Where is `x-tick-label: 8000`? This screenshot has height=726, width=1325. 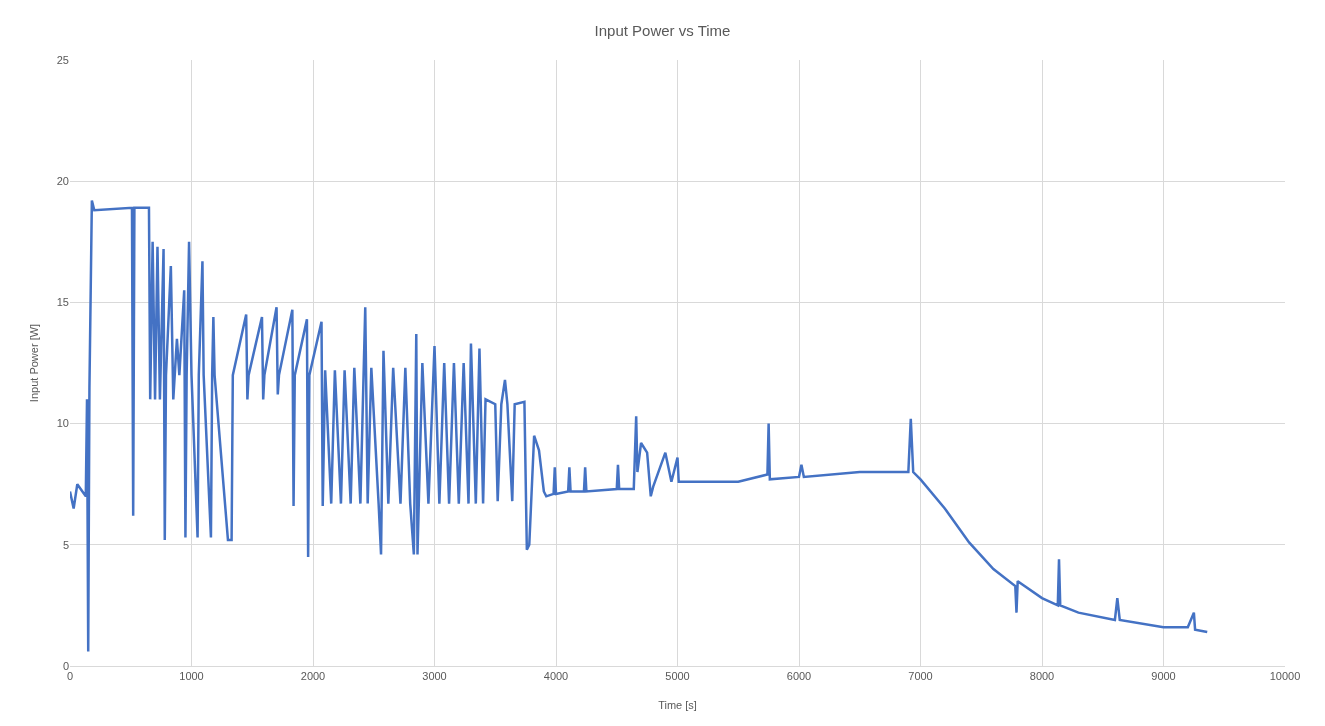
x-tick-label: 8000 is located at coordinates (1042, 676).